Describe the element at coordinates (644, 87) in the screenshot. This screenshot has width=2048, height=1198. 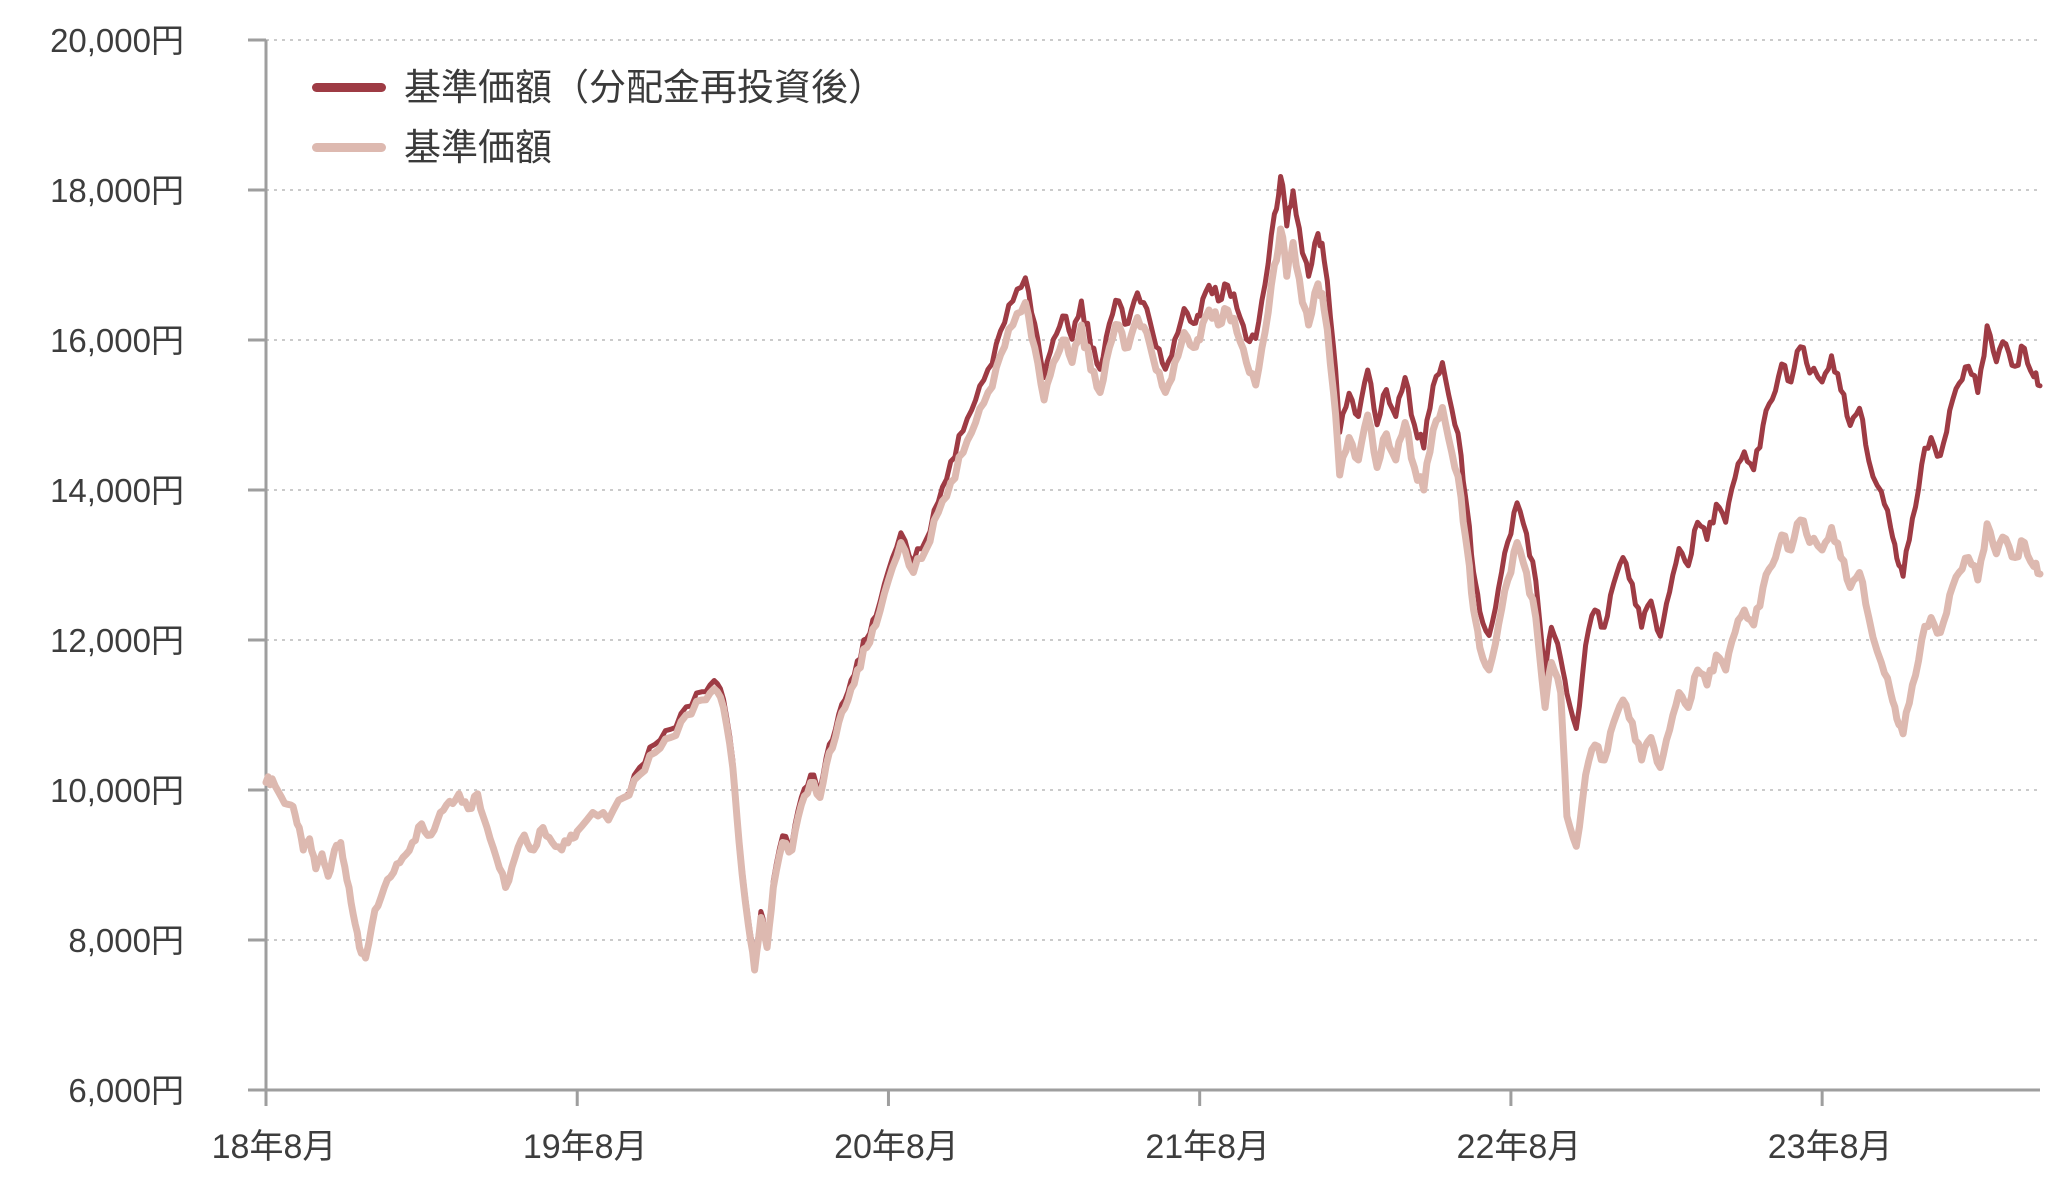
I see `legend-label-reinvested: 基準価額（分配金再投資後）` at that location.